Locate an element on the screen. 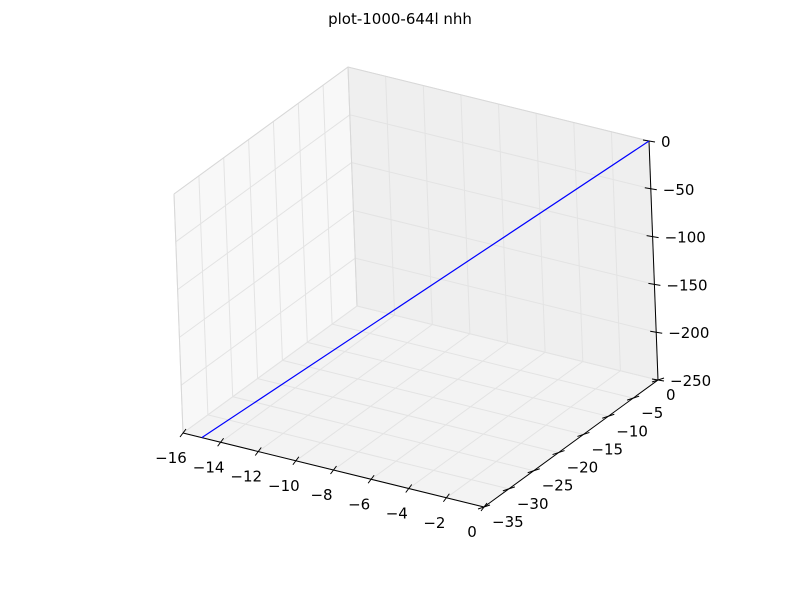 The width and height of the screenshot is (800, 600). pane-edge-back-corner is located at coordinates (352, 186).